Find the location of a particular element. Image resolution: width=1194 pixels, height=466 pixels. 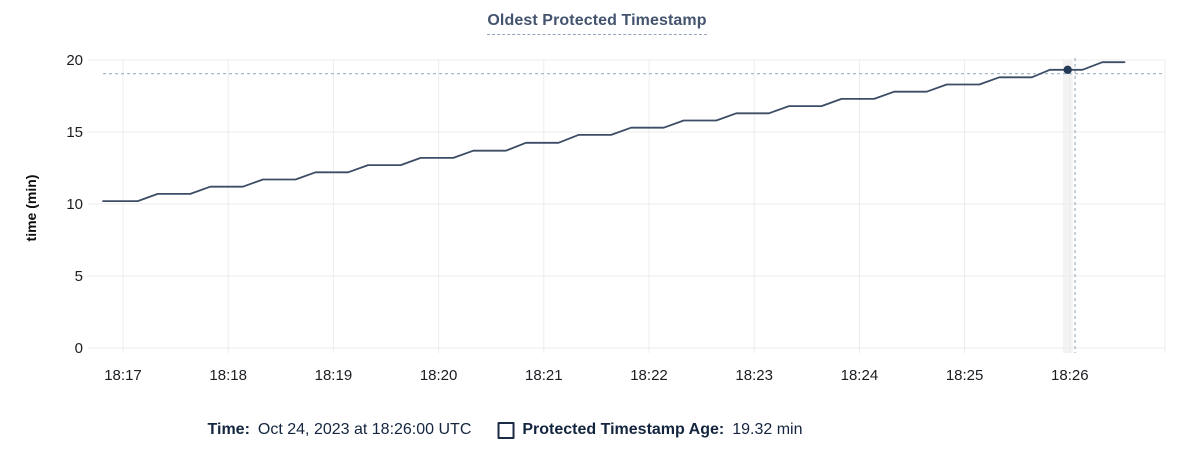

chart-title: Oldest Protected Timestamp is located at coordinates (597, 23).